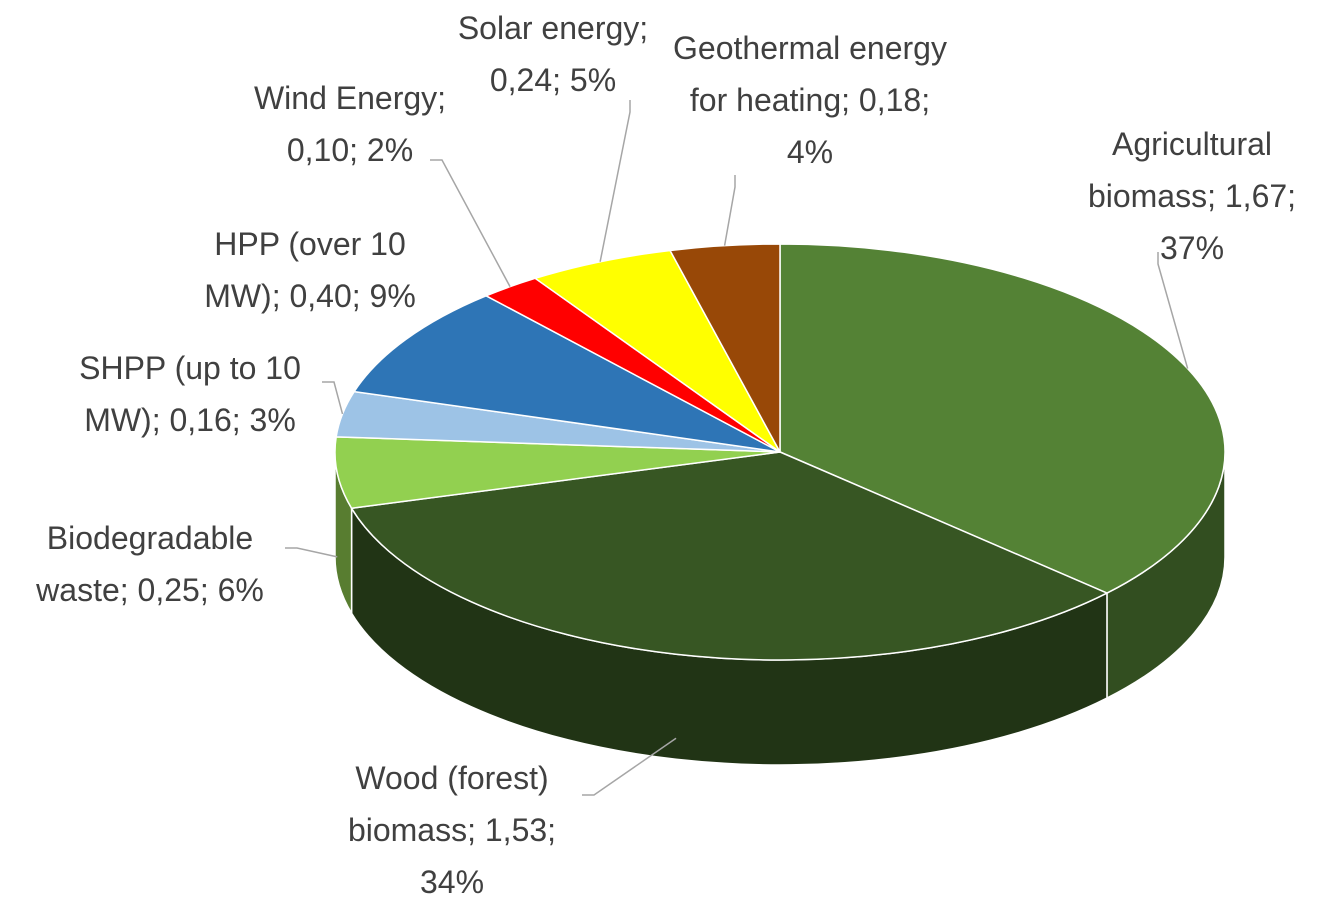  I want to click on data-label: SHPP (up to 10 MW); 0,16; 3%, so click(190, 394).